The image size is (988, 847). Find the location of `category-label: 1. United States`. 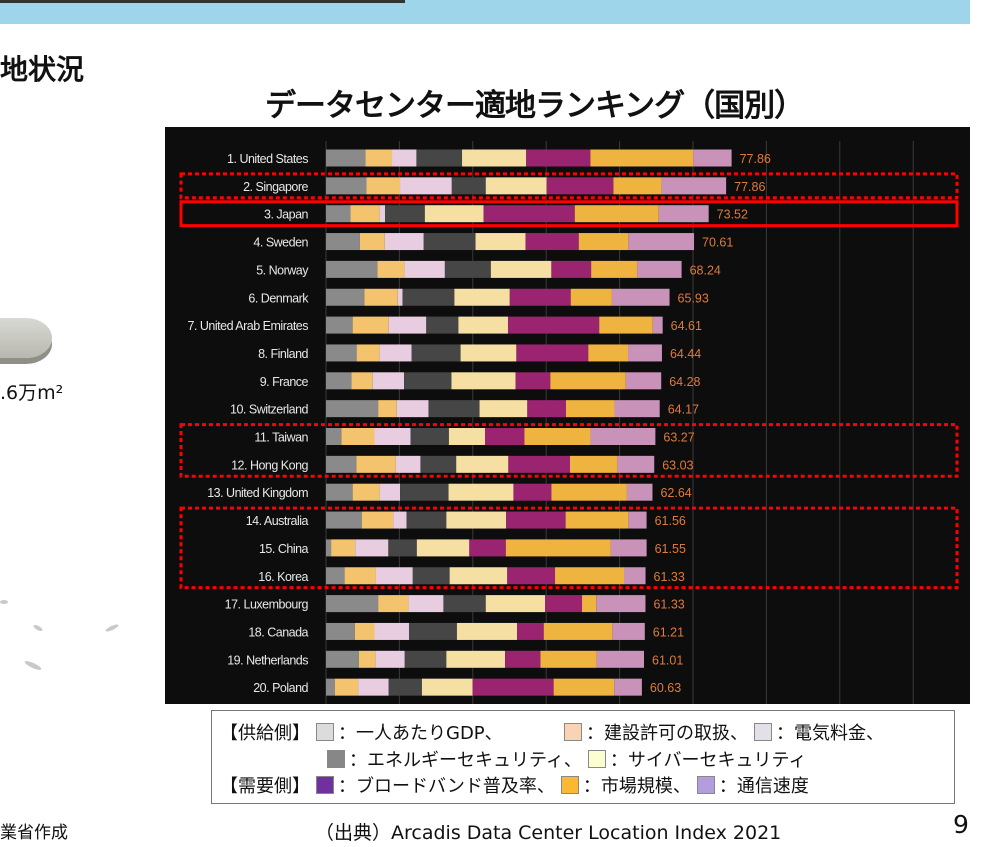

category-label: 1. United States is located at coordinates (267, 159).